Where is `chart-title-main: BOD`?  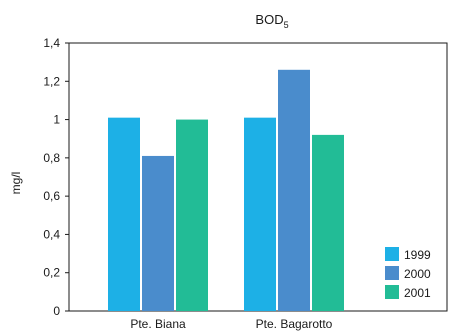
chart-title-main: BOD is located at coordinates (269, 19).